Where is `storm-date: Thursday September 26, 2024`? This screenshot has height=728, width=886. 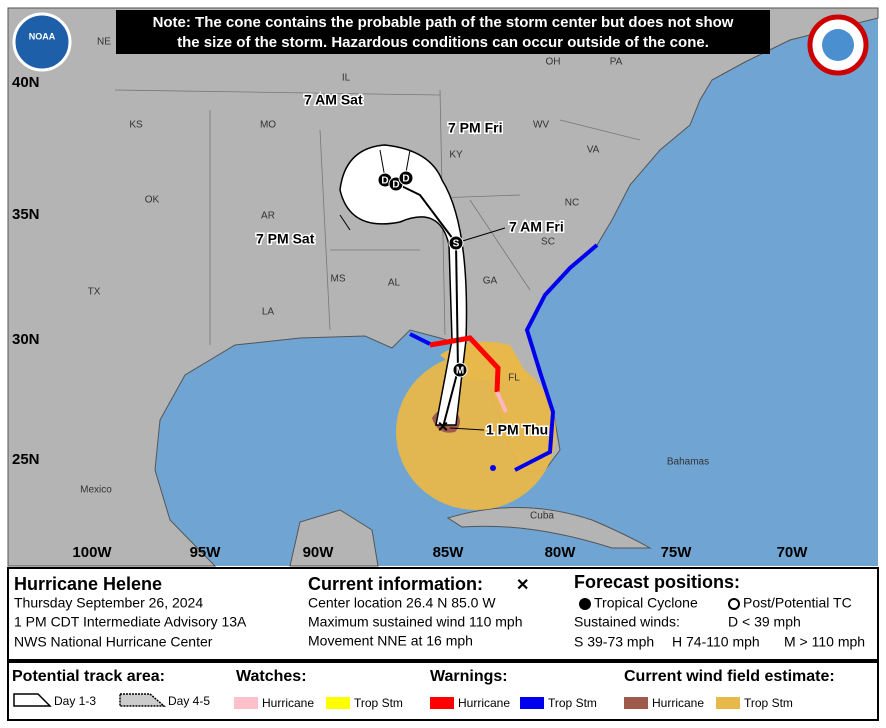 storm-date: Thursday September 26, 2024 is located at coordinates (108, 603).